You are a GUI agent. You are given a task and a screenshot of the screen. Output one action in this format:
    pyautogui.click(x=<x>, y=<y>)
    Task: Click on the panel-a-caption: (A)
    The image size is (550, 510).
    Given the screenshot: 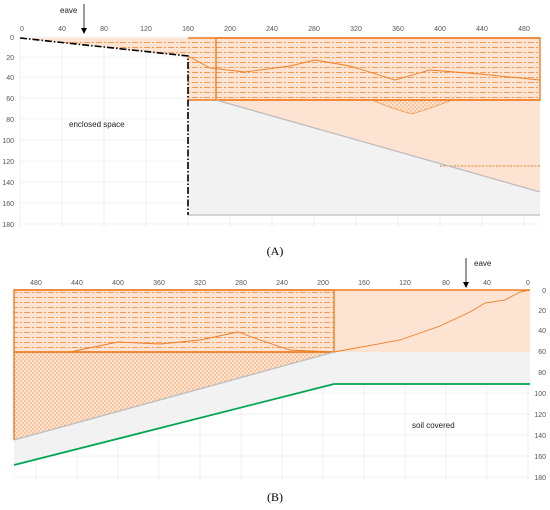 What is the action you would take?
    pyautogui.click(x=275, y=251)
    